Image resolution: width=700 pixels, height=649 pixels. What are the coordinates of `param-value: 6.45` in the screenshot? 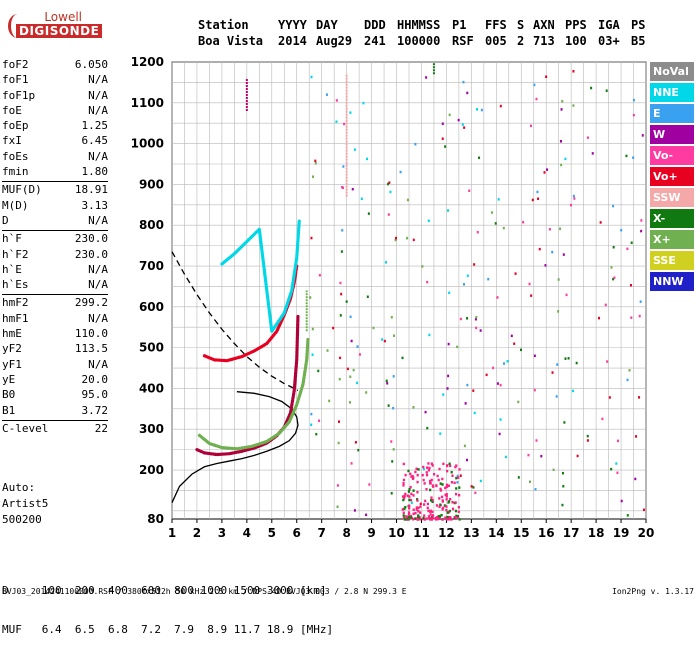 It's located at (95, 141).